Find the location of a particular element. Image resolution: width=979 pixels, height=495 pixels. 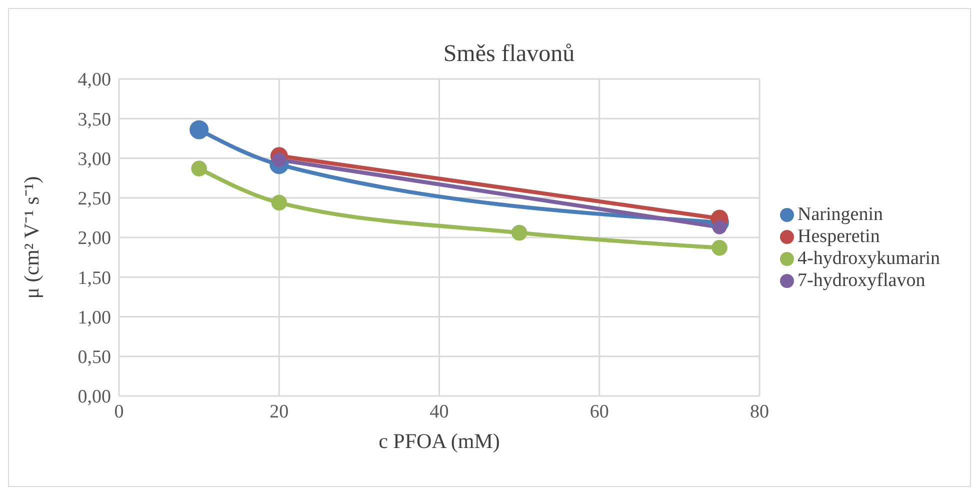

y-tick-label: 1,50 is located at coordinates (94, 278).